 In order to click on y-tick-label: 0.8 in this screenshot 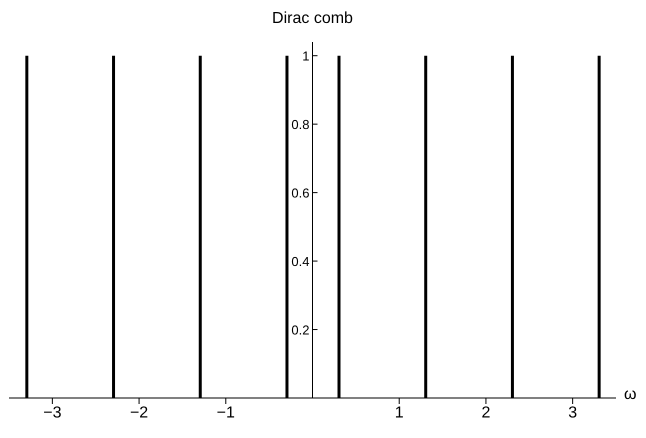, I will do `click(300, 124)`.